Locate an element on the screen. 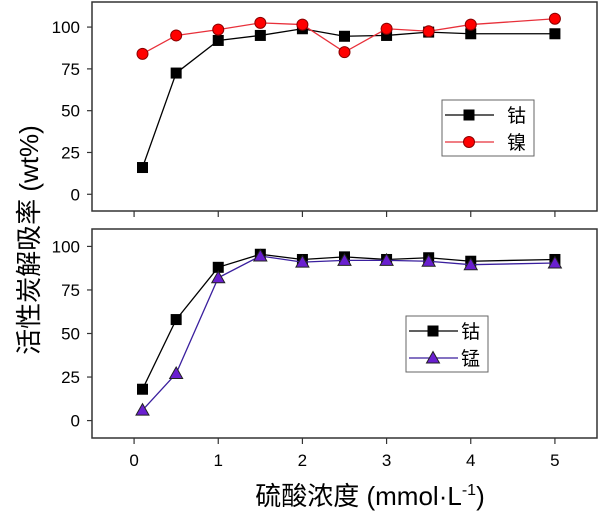 This screenshot has width=600, height=514. legend: 钴锰 is located at coordinates (447, 344).